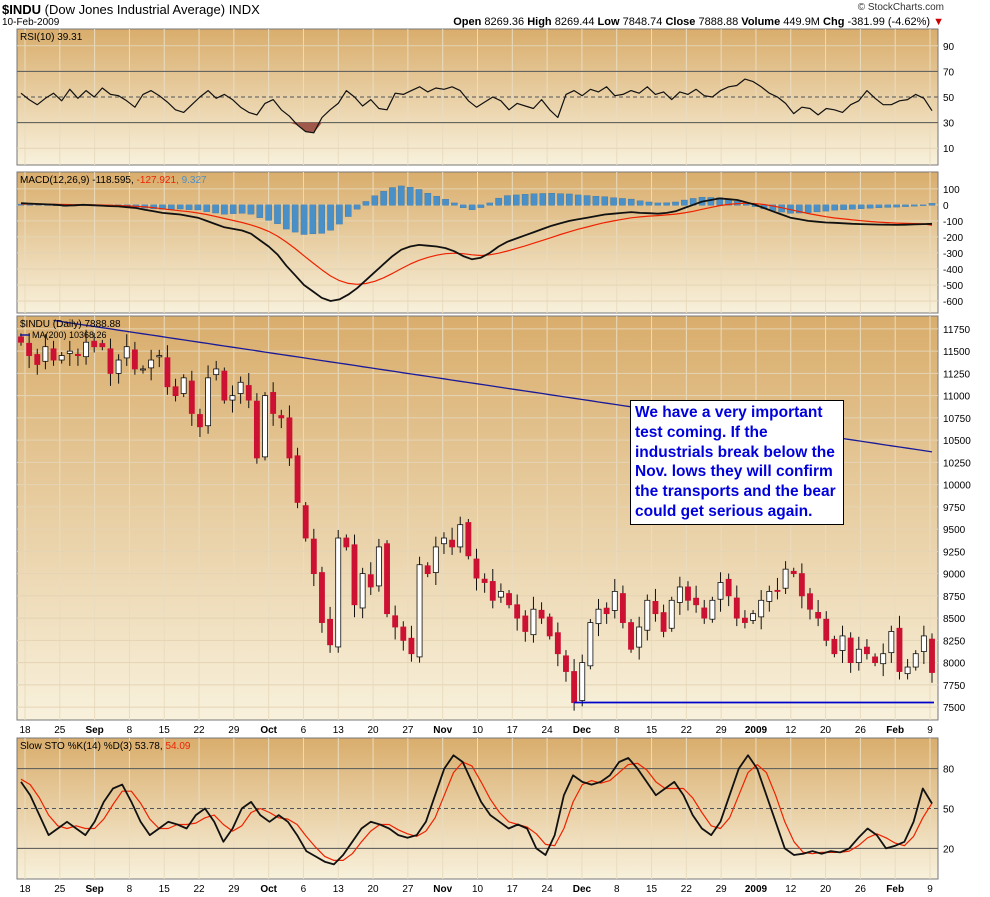  What do you see at coordinates (617, 889) in the screenshot?
I see `sto-x-tick: 8` at bounding box center [617, 889].